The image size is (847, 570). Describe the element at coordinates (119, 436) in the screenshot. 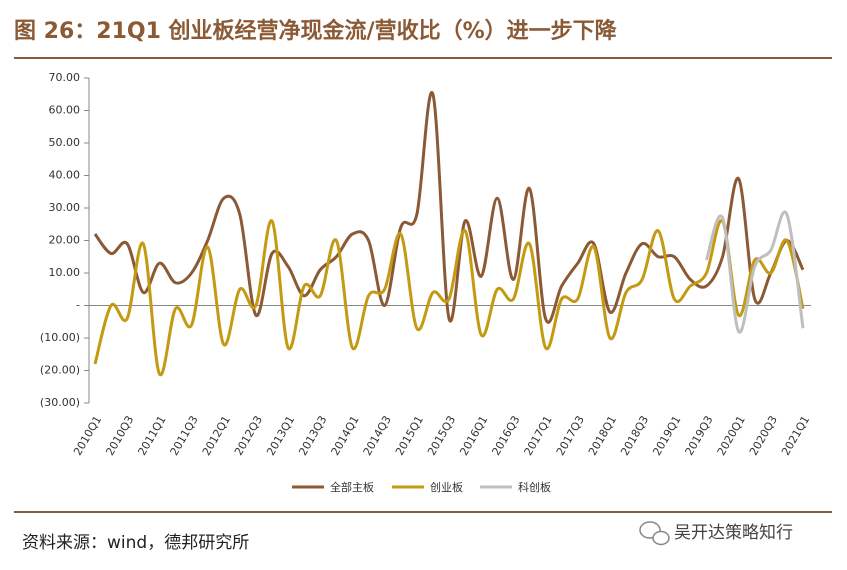

I see `x-tick-label: 2010Q3` at that location.